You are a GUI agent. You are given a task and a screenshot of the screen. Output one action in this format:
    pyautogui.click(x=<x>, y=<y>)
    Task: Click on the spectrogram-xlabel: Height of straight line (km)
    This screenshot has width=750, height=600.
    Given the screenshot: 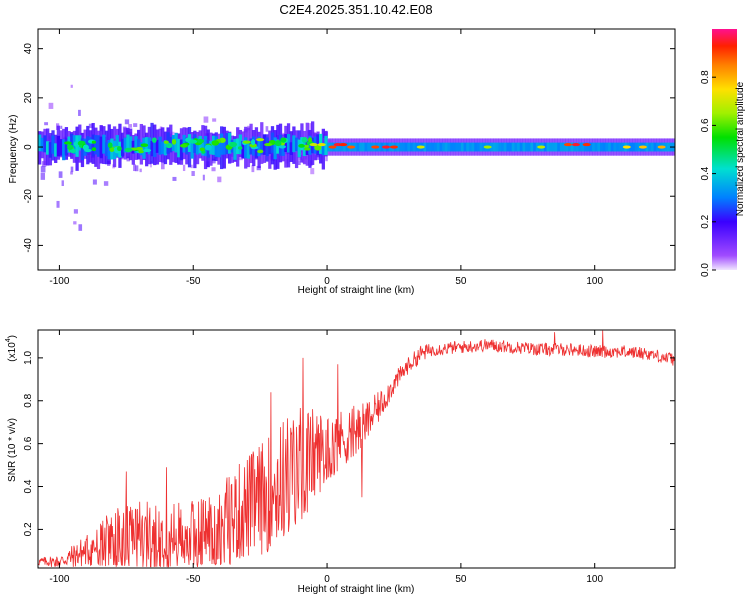 What is the action you would take?
    pyautogui.click(x=356, y=290)
    